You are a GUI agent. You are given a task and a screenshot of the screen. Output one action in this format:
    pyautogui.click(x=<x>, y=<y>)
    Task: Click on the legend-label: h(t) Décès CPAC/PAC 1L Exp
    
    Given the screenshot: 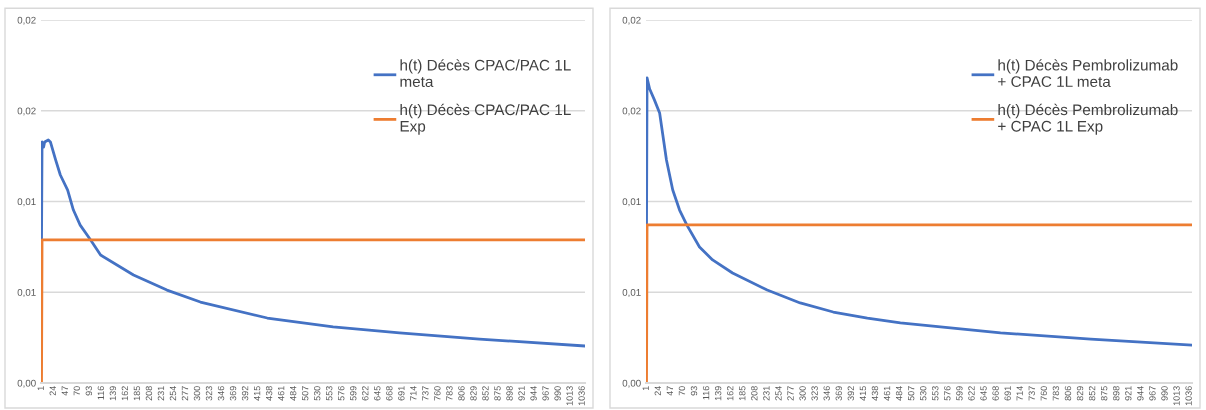 What is the action you would take?
    pyautogui.click(x=485, y=119)
    